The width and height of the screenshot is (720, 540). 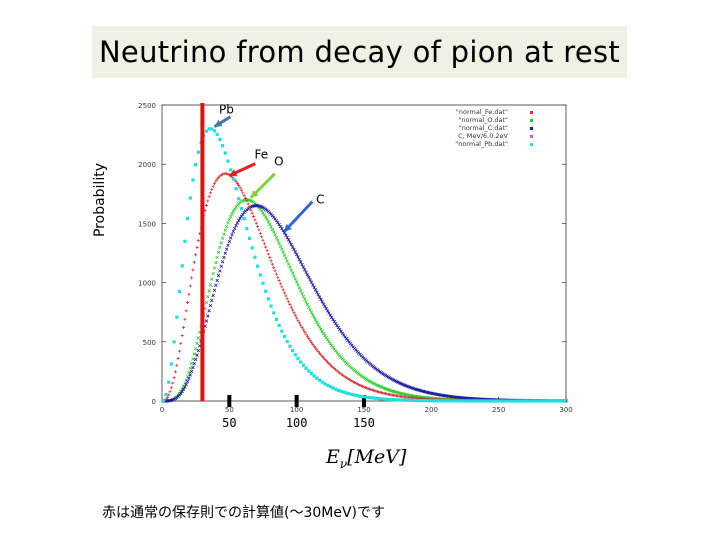 What do you see at coordinates (162, 410) in the screenshot?
I see `x-tick-label-0: 0` at bounding box center [162, 410].